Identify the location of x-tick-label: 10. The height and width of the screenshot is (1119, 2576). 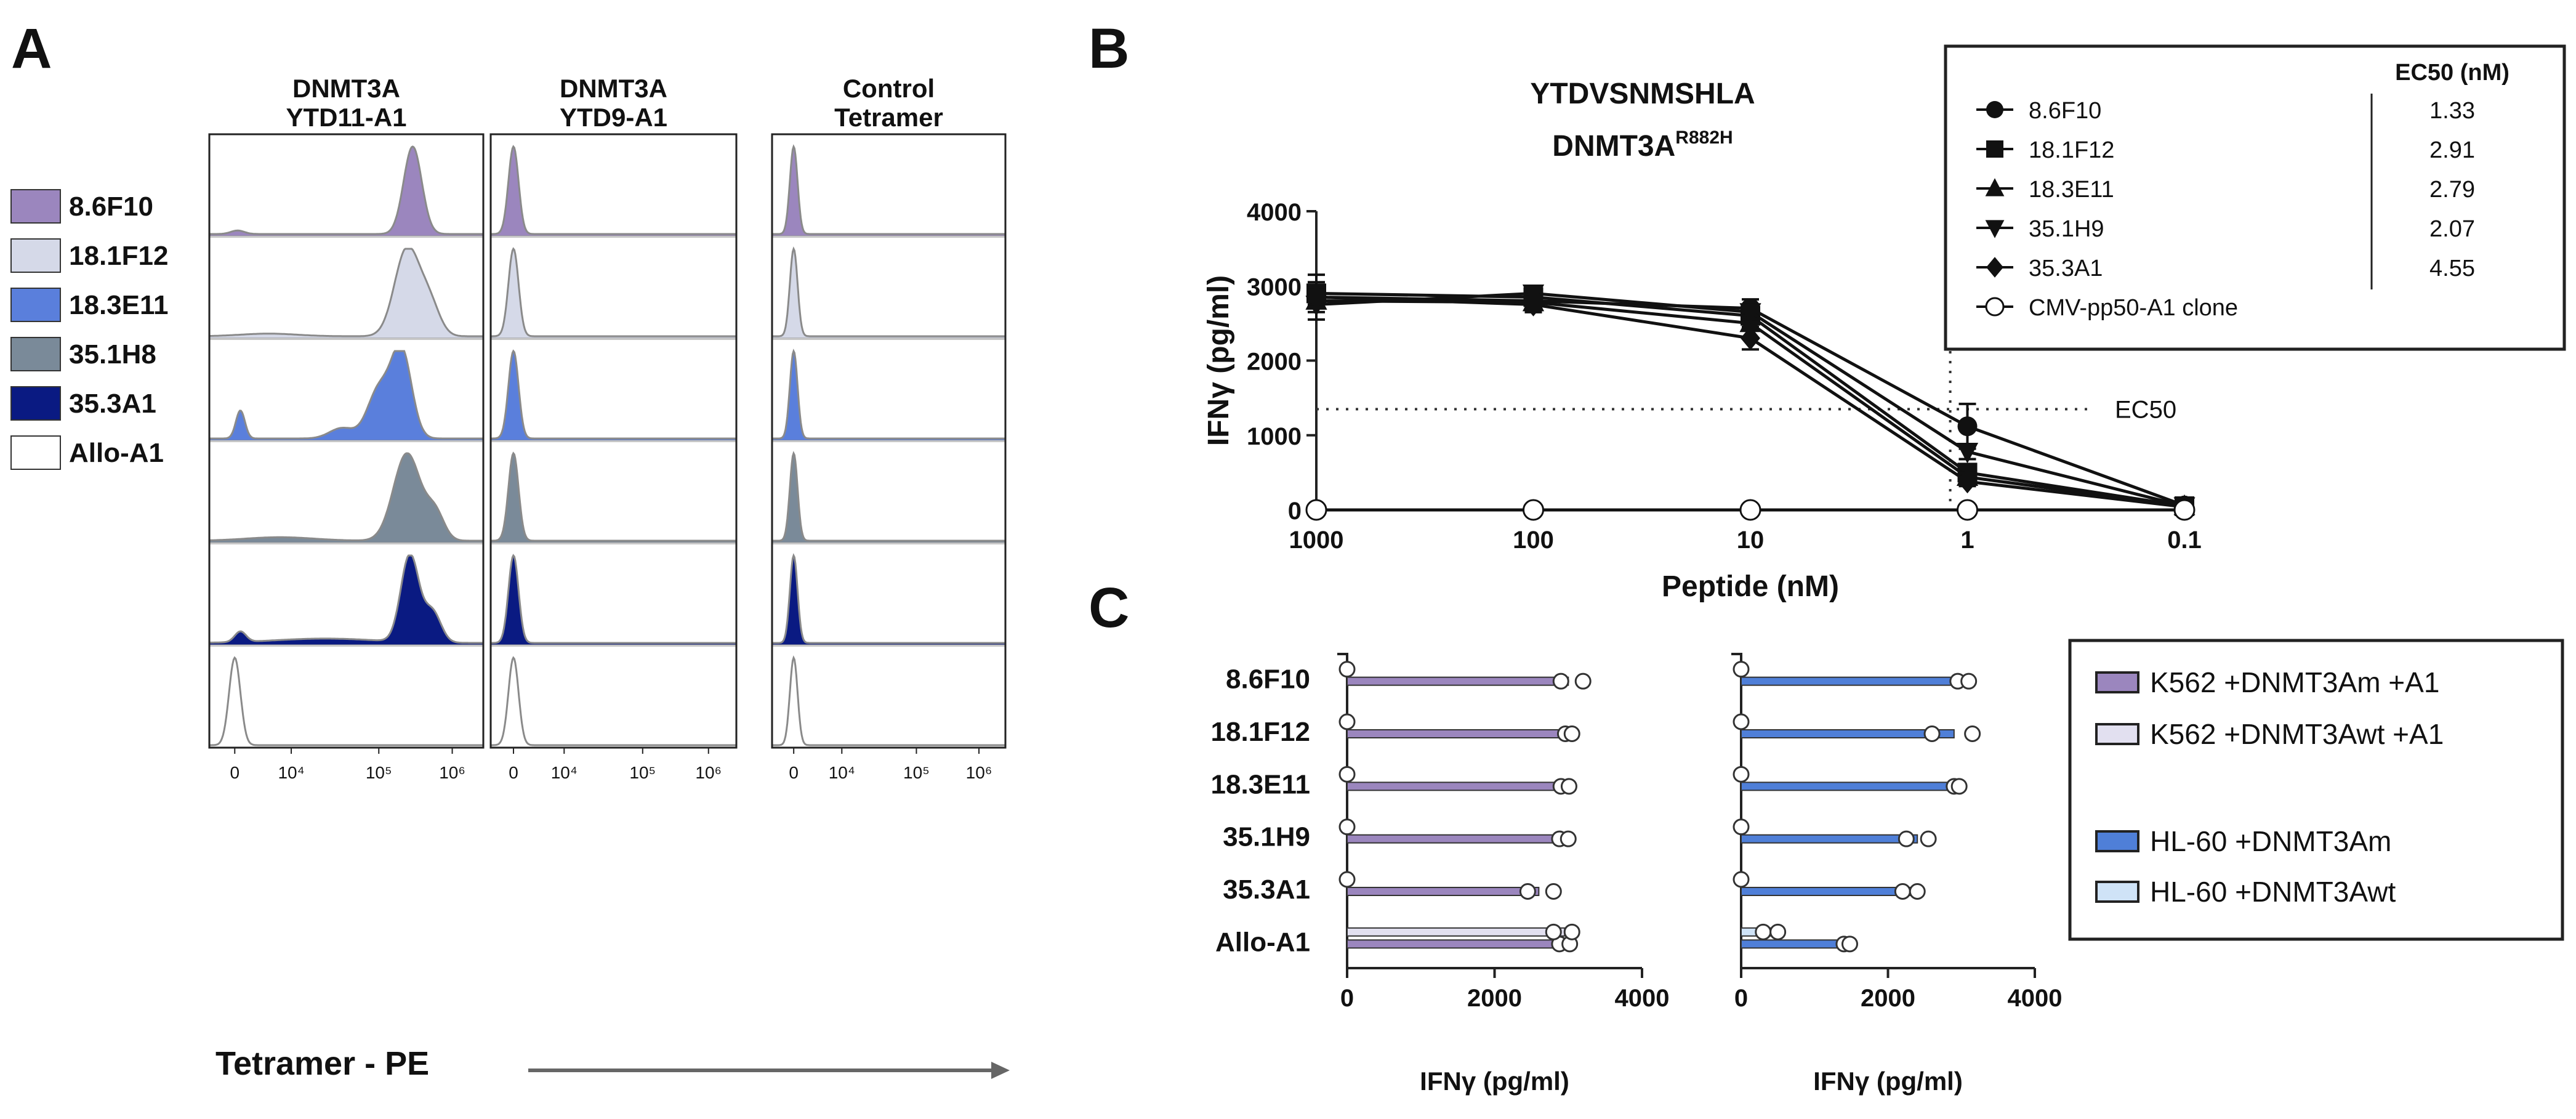
(1751, 540).